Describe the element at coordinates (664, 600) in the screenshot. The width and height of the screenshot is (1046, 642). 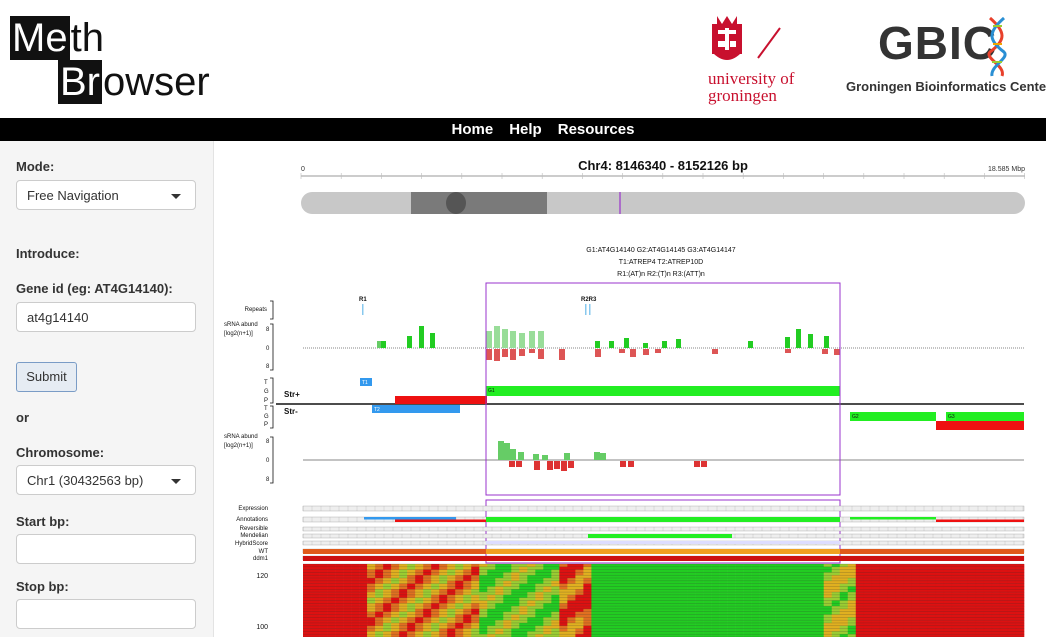
I see `methylation-heatmap` at that location.